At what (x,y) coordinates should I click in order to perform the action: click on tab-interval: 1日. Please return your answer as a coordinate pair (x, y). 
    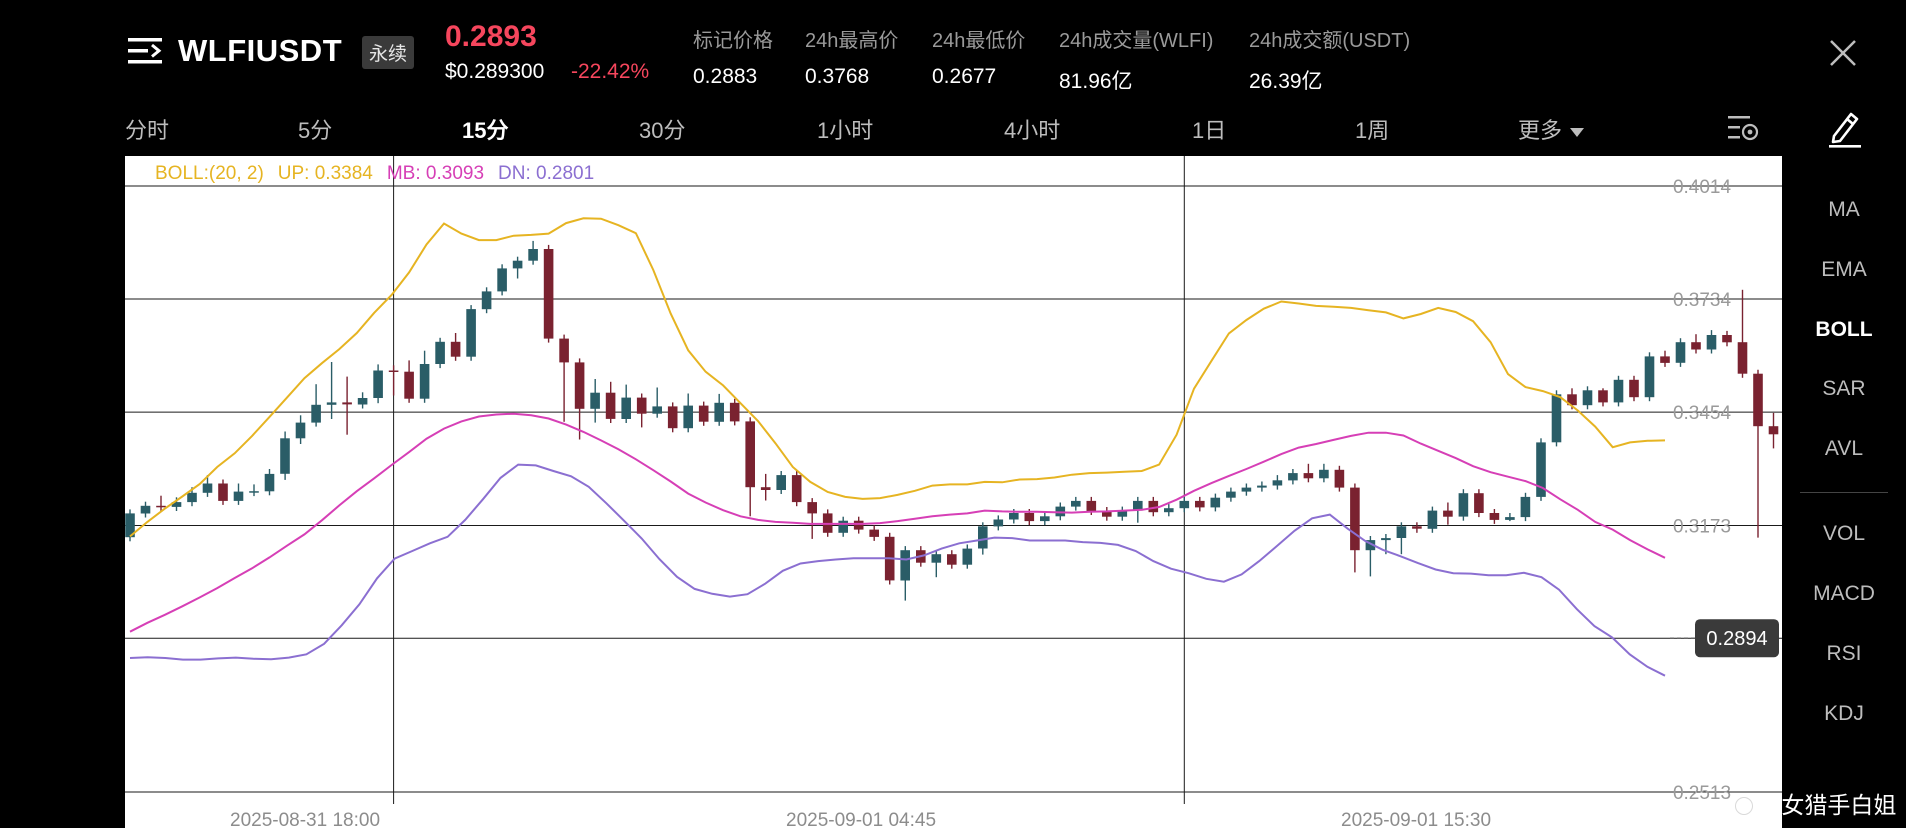
    Looking at the image, I should click on (1209, 130).